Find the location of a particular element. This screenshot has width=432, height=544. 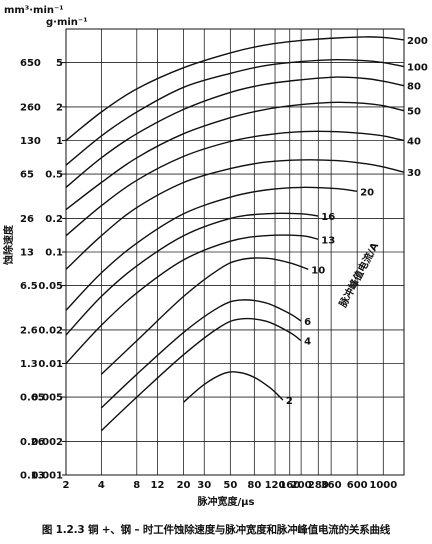

y-tick-label-volume: 650 is located at coordinates (30, 63).